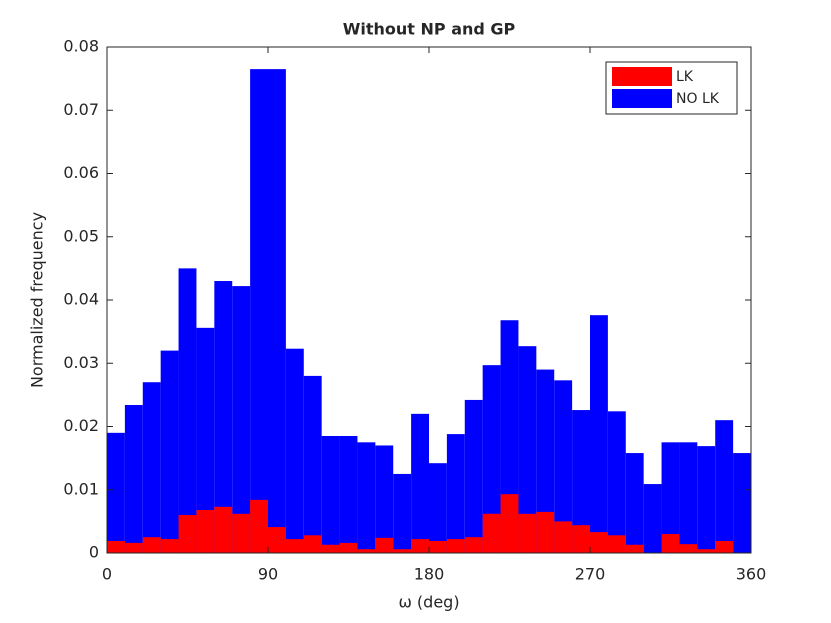 Image resolution: width=831 pixels, height=623 pixels. I want to click on legend-label: NO LK, so click(698, 99).